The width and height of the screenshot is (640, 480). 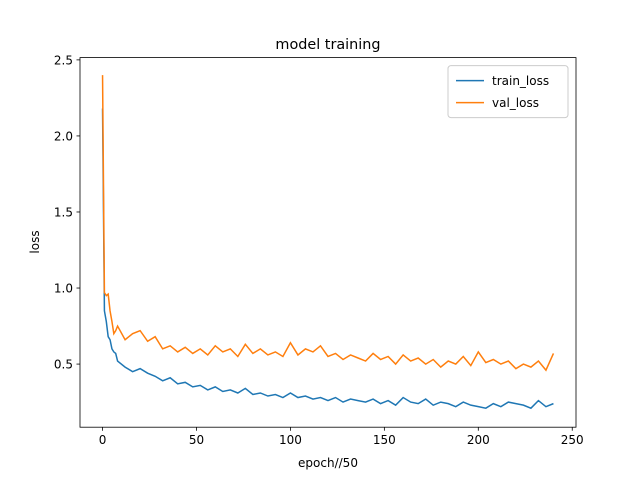 I want to click on y-axis-label: loss, so click(x=35, y=241).